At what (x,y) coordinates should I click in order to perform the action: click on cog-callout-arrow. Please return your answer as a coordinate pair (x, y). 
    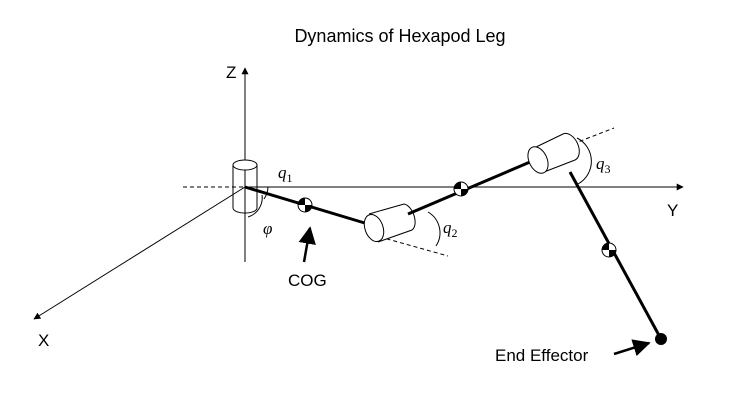
    Looking at the image, I should click on (307, 244).